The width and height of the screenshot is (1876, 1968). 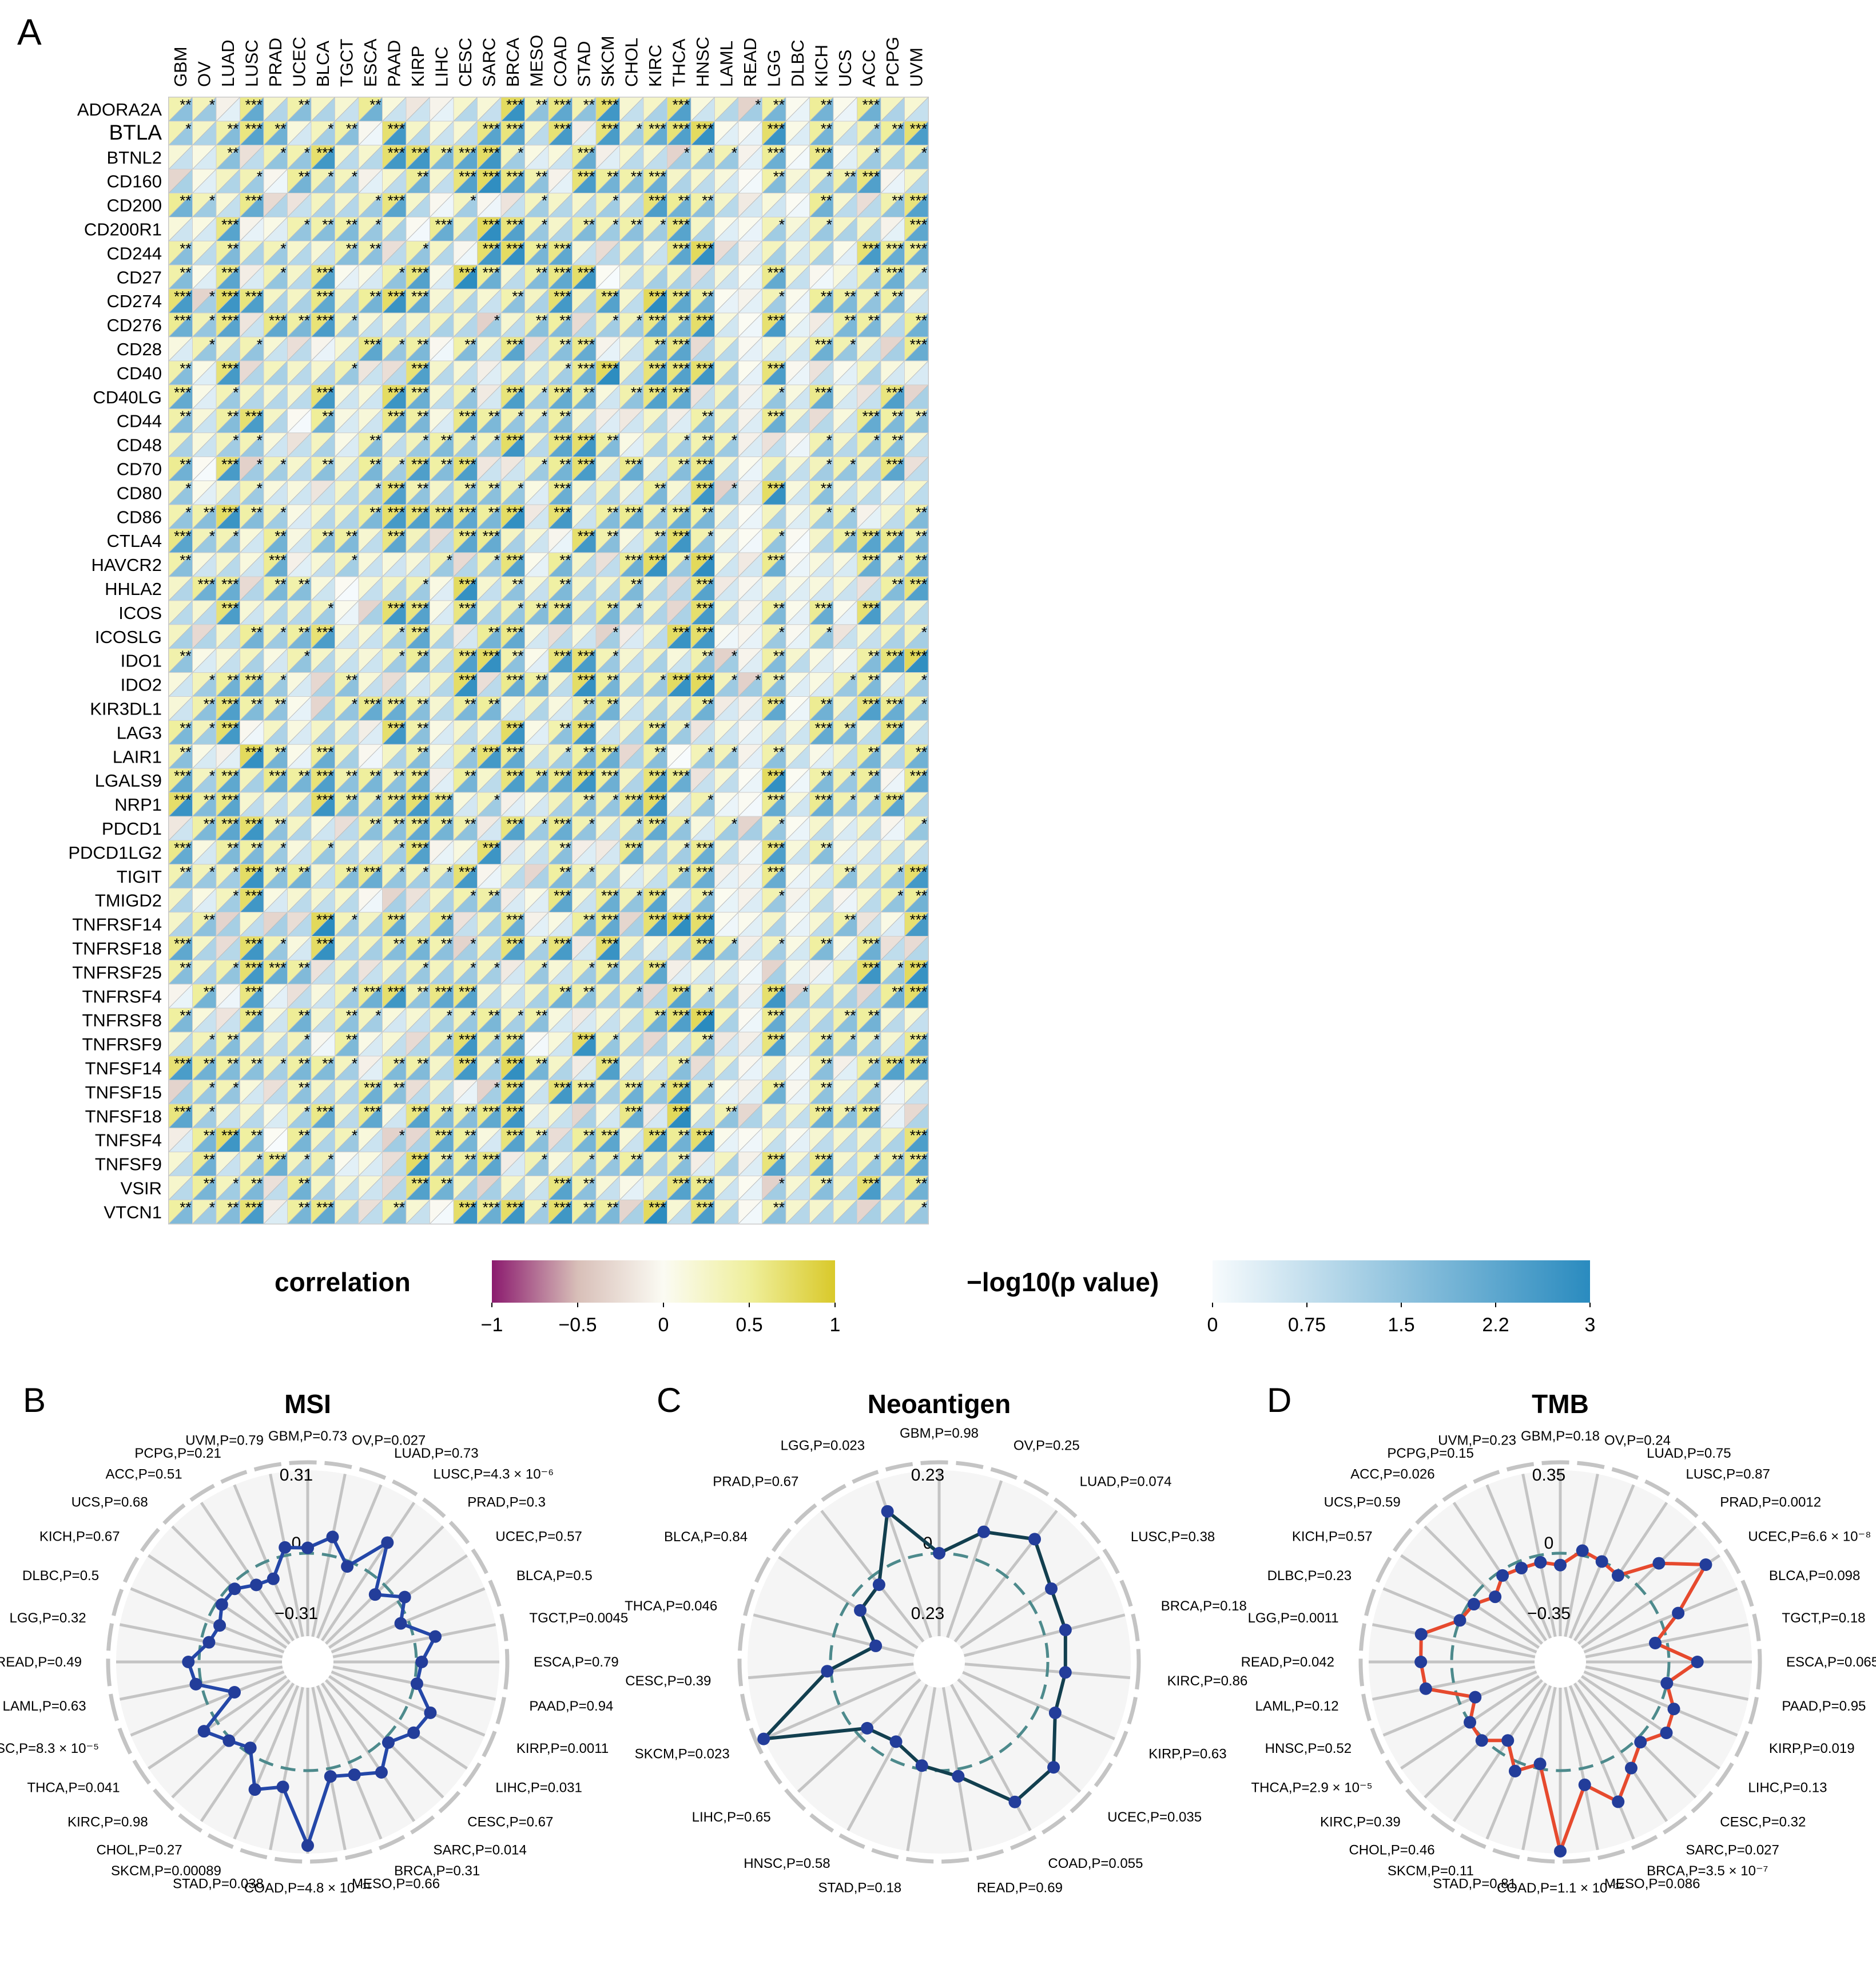 What do you see at coordinates (1063, 1282) in the screenshot?
I see `pvalue-legend-title: −log10(p value)` at bounding box center [1063, 1282].